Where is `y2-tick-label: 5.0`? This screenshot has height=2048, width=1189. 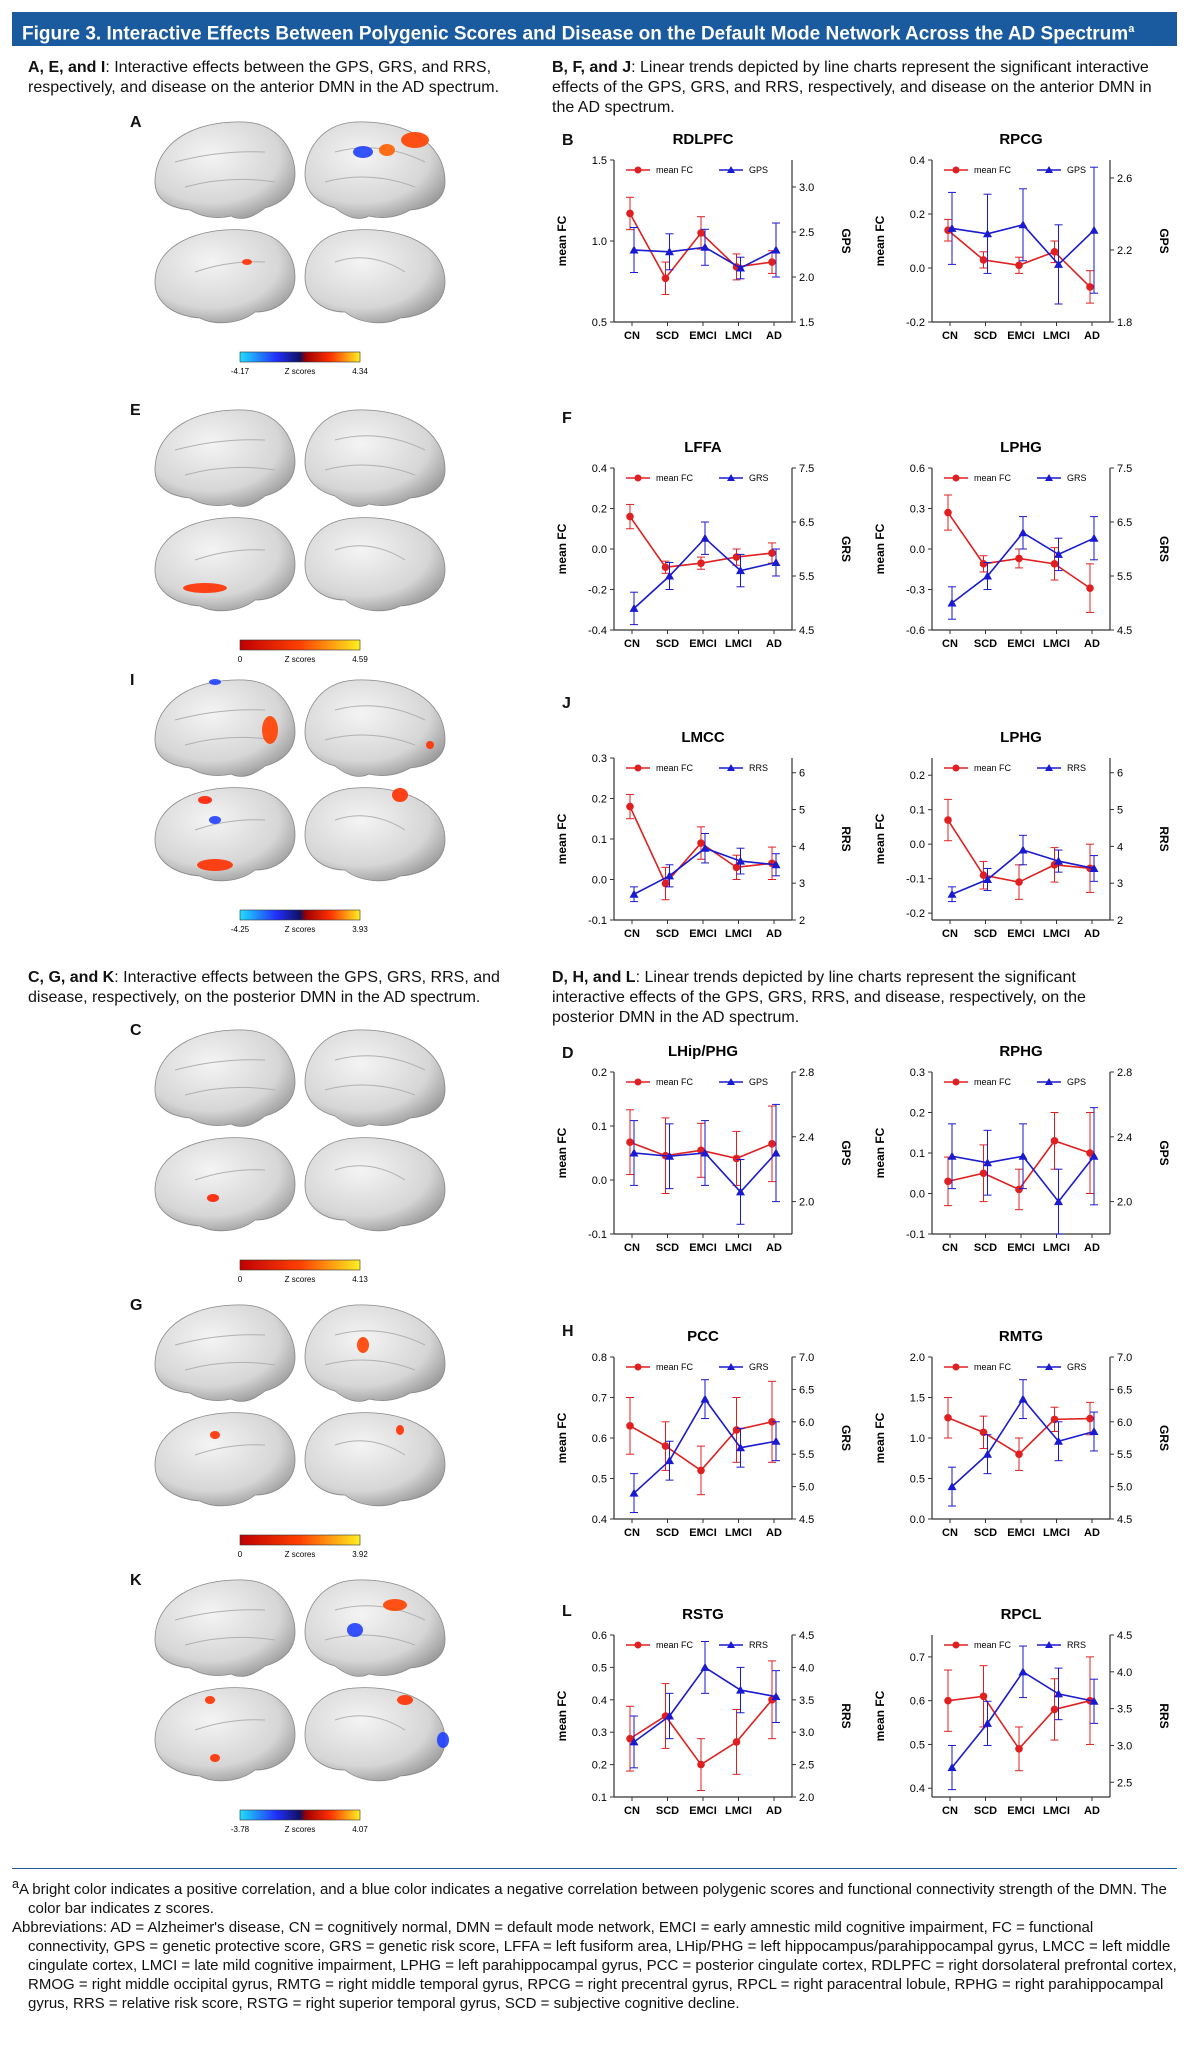
y2-tick-label: 5.0 is located at coordinates (806, 1488).